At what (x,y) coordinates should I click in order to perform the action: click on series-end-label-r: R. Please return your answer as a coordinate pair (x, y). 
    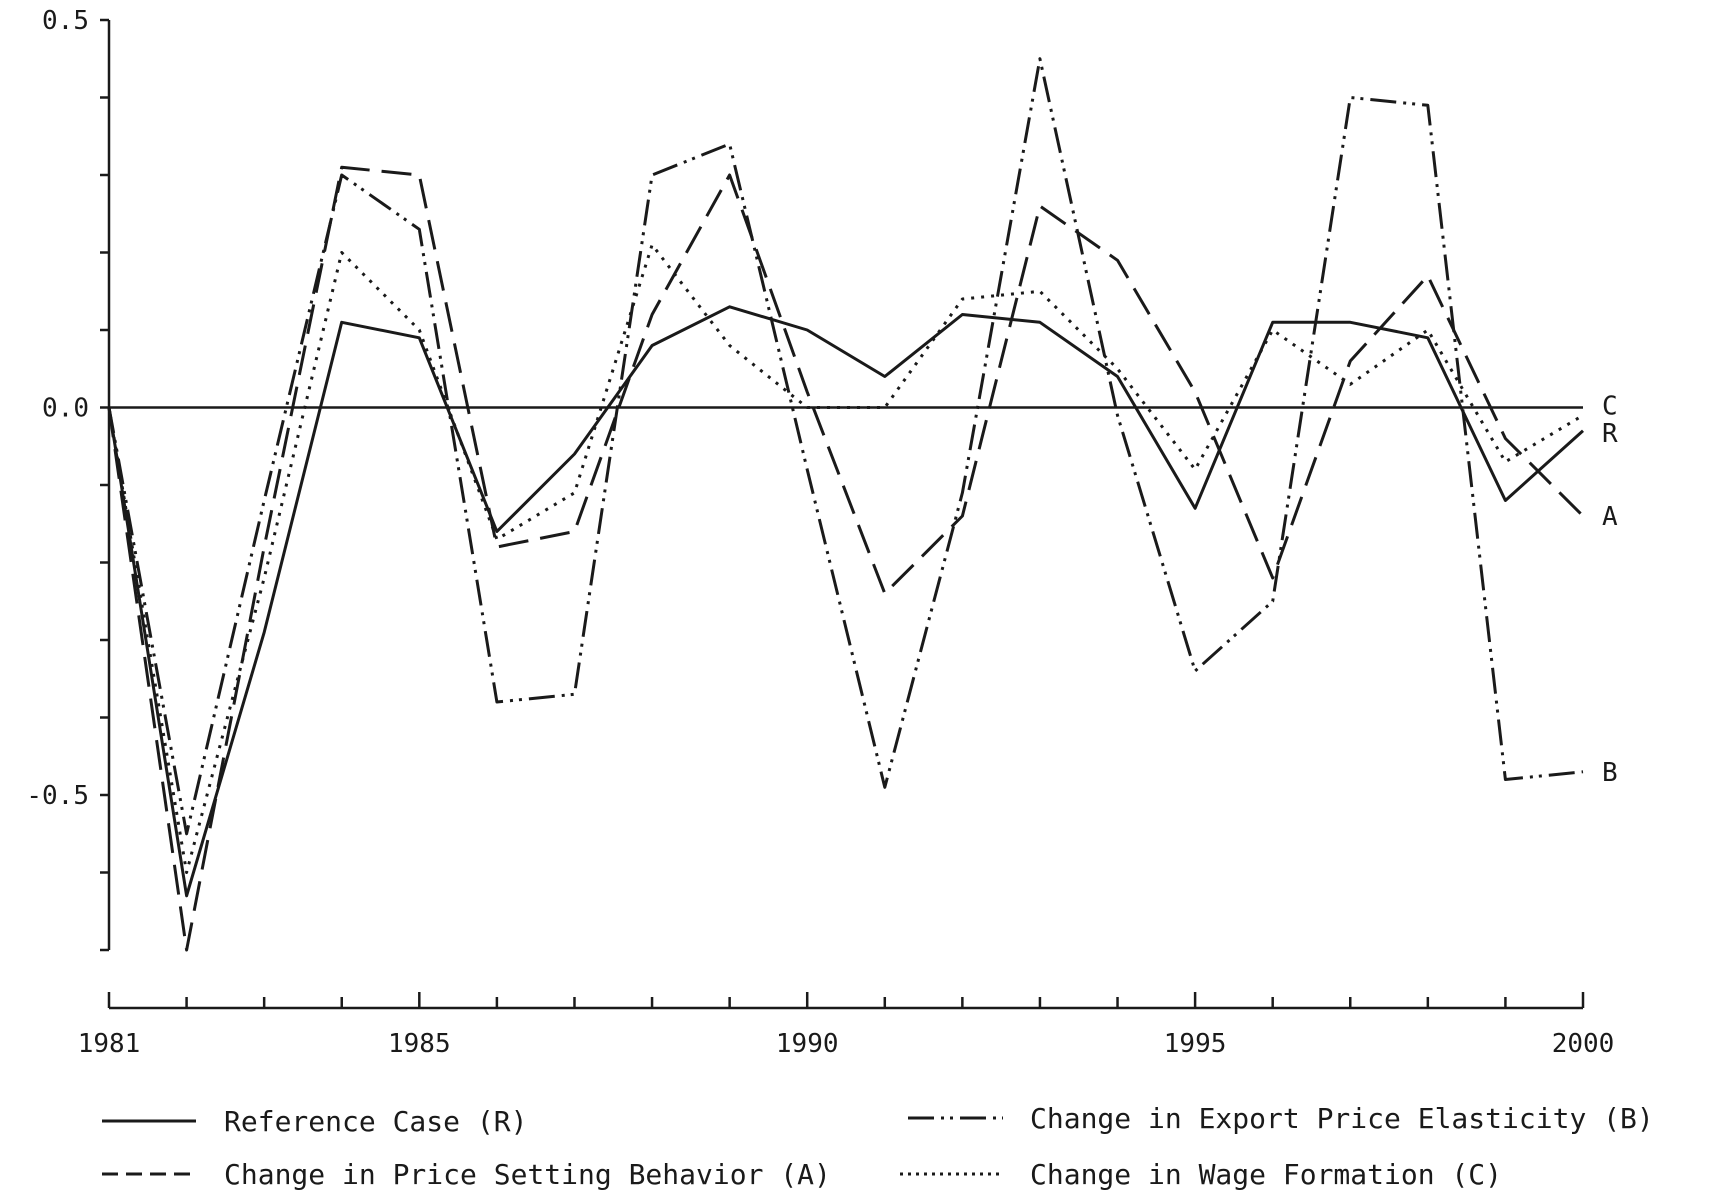
    Looking at the image, I should click on (1610, 434).